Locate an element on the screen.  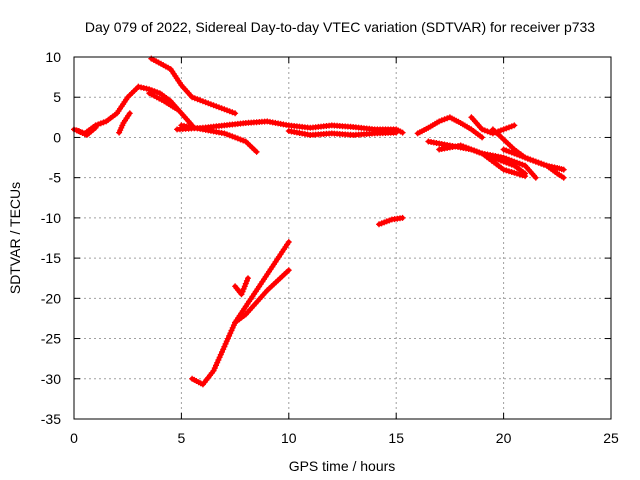
y-tick-label: -10 is located at coordinates (51, 218).